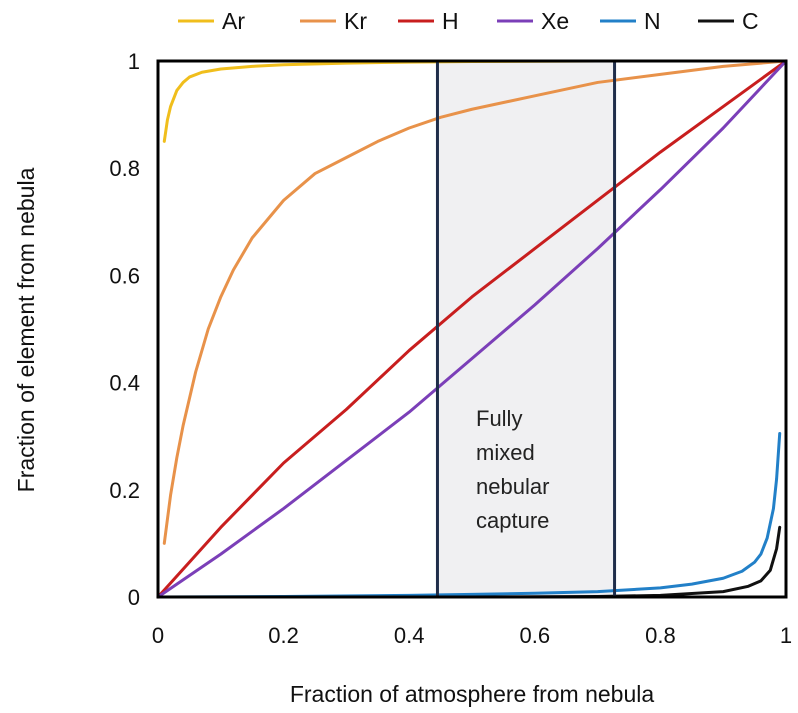 Image resolution: width=798 pixels, height=713 pixels. What do you see at coordinates (124, 490) in the screenshot?
I see `y-tick-label: 0.2` at bounding box center [124, 490].